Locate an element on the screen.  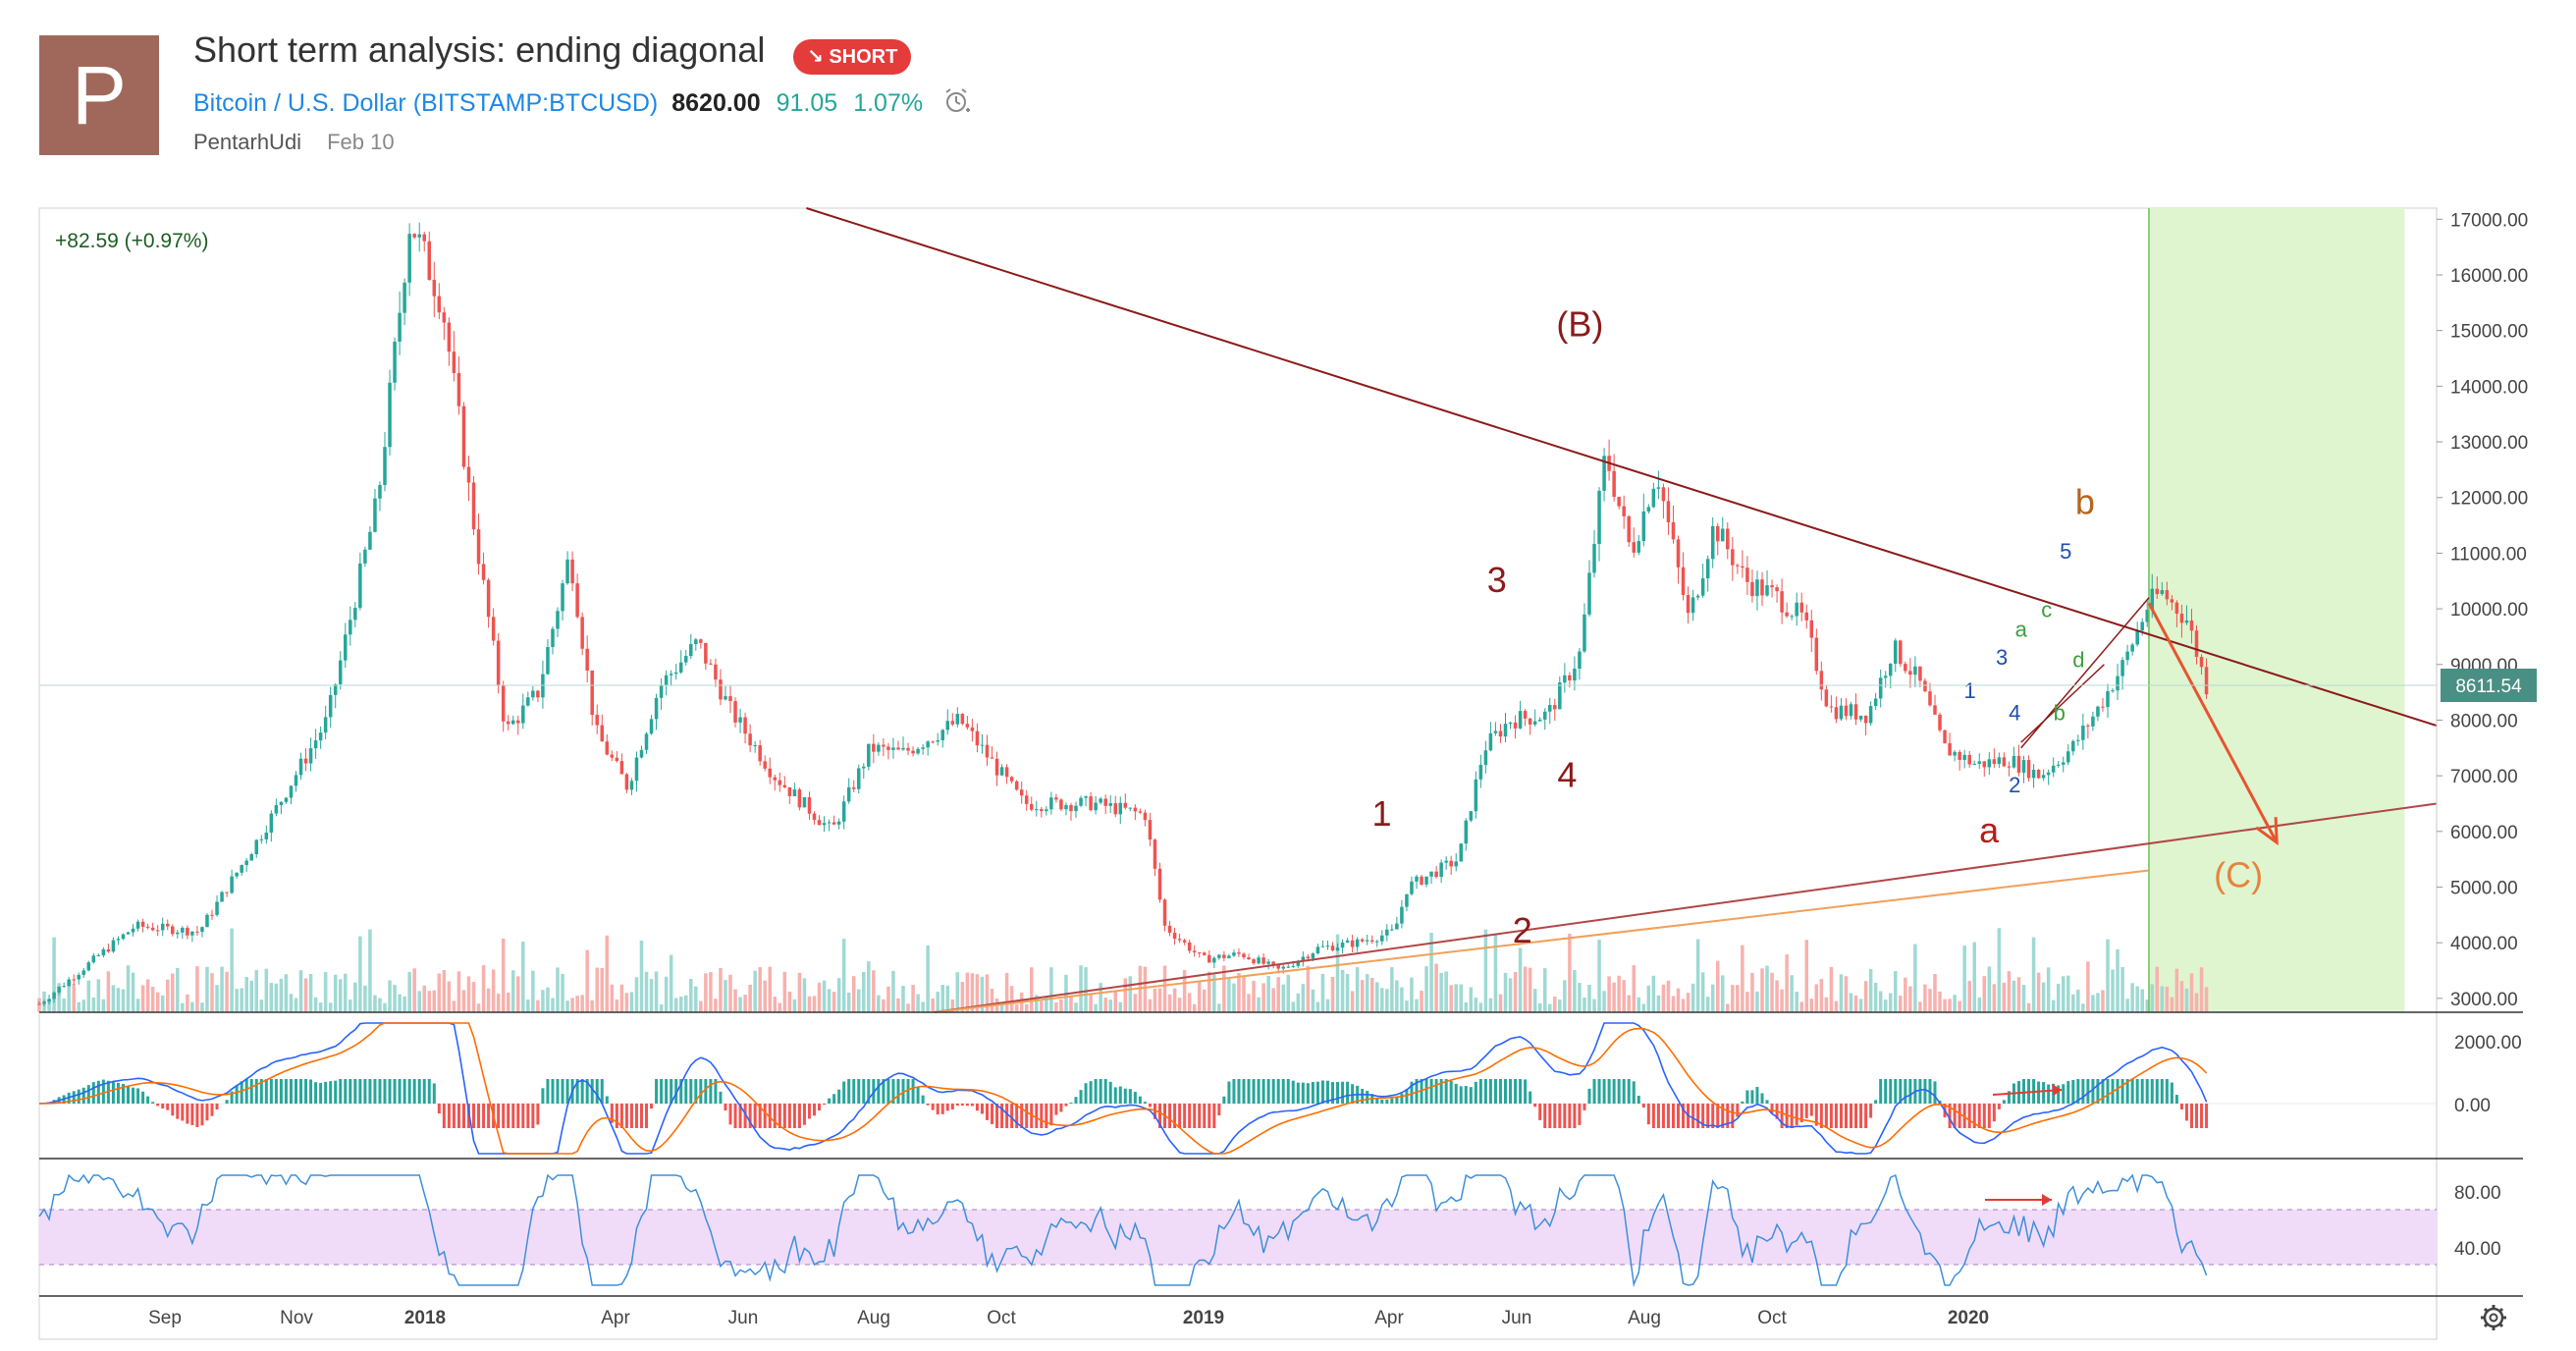
avatar: P is located at coordinates (99, 95).